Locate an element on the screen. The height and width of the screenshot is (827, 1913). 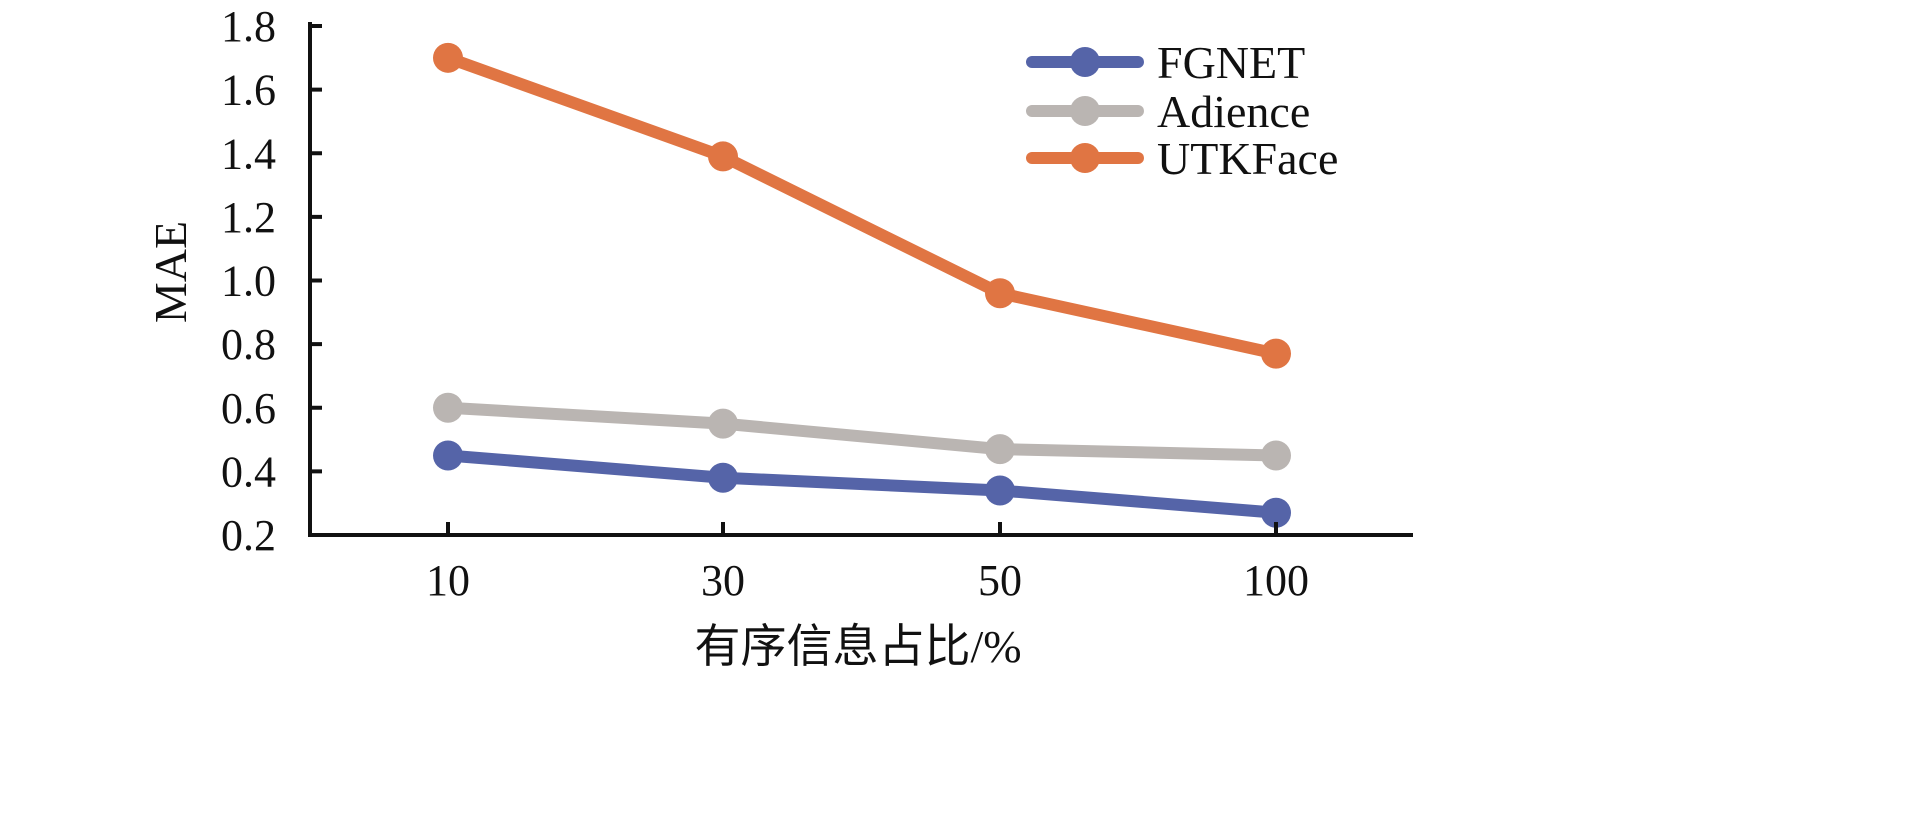
legend-item: FGNET is located at coordinates (1165, 62).